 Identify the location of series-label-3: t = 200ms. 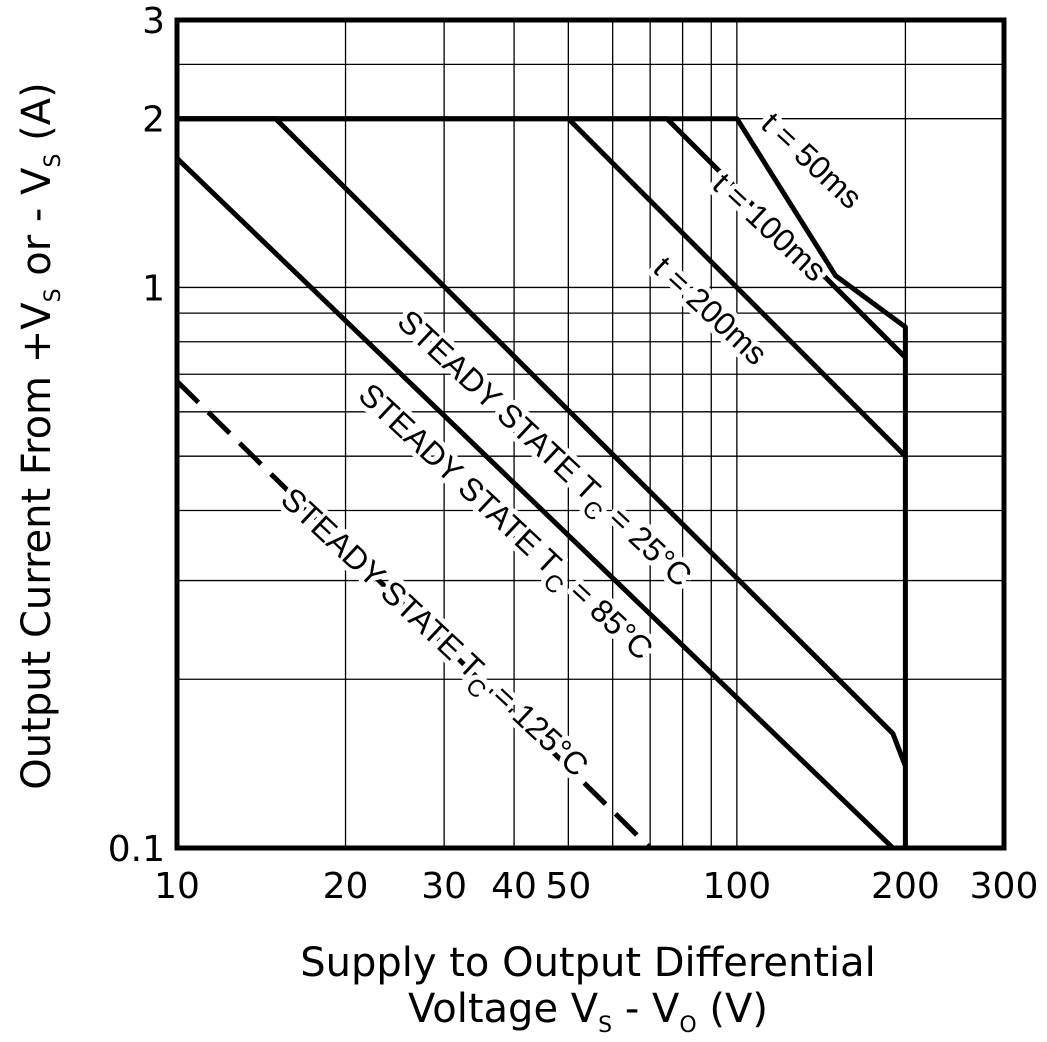
(711, 310).